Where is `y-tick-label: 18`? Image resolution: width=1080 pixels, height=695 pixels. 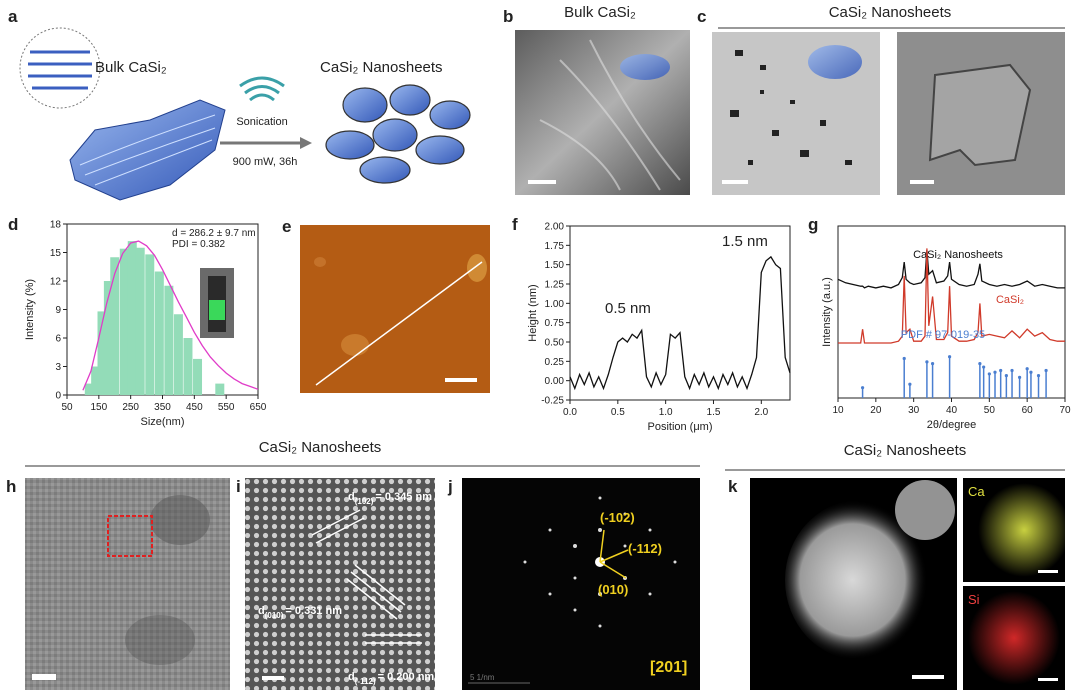 y-tick-label: 18 is located at coordinates (56, 225).